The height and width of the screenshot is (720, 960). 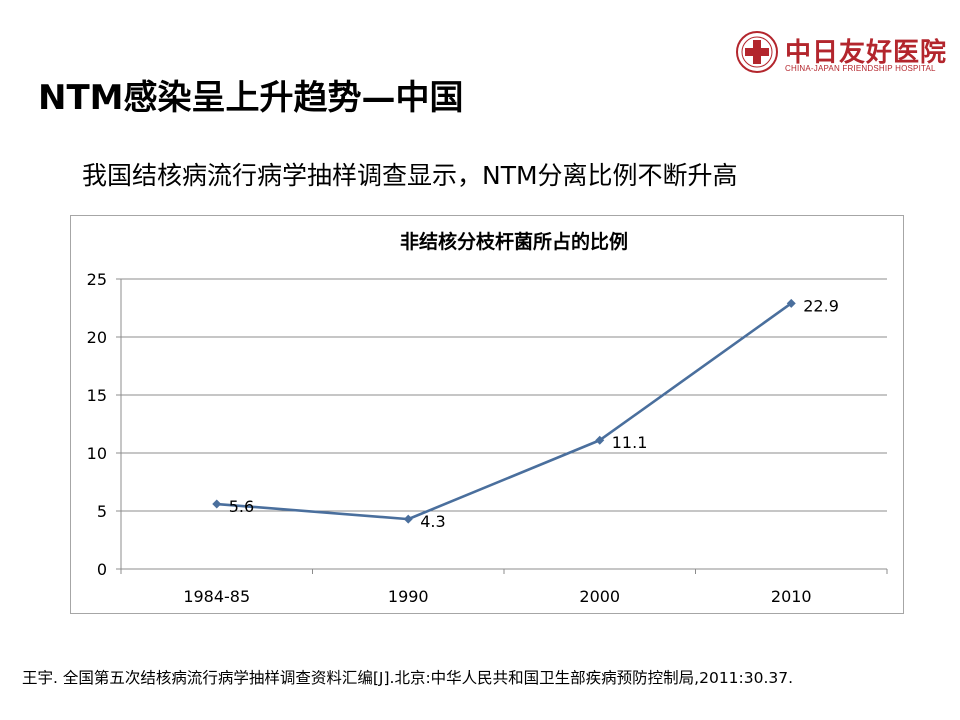 What do you see at coordinates (97, 395) in the screenshot?
I see `y-tick-label: 15` at bounding box center [97, 395].